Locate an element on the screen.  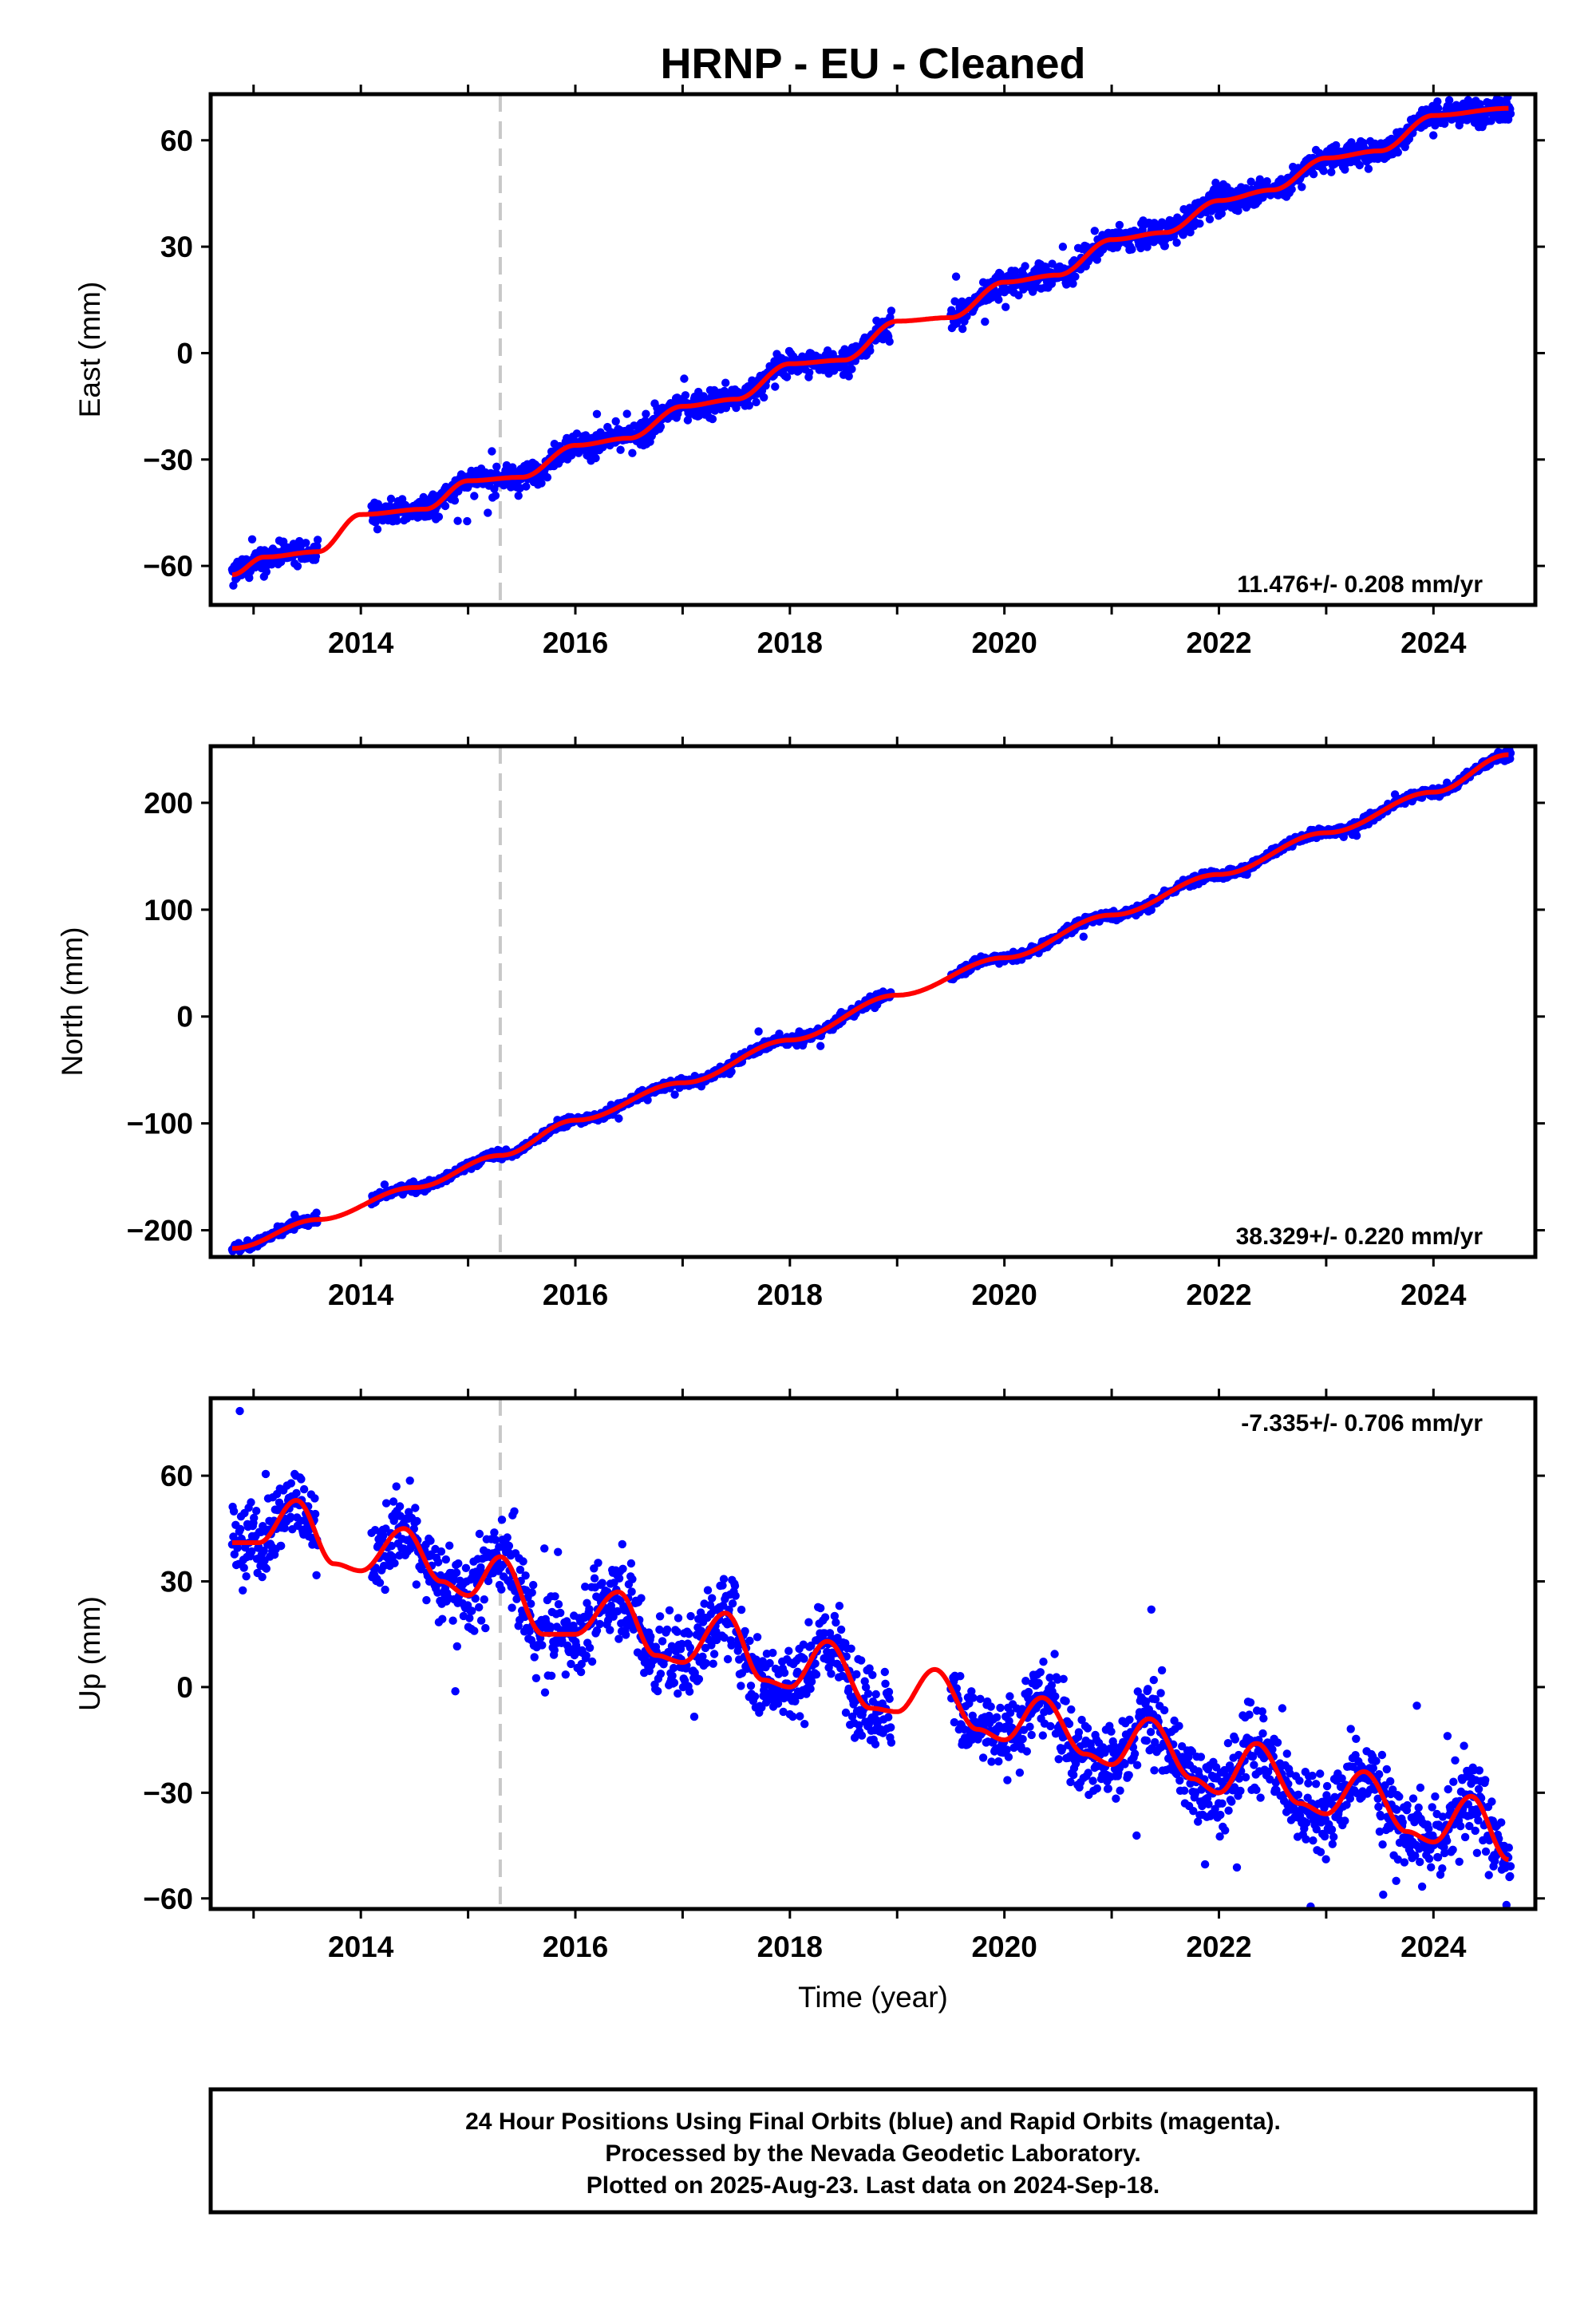
east-rate-label: 11.476+/- 0.208 mm/yr is located at coordinates (1360, 584).